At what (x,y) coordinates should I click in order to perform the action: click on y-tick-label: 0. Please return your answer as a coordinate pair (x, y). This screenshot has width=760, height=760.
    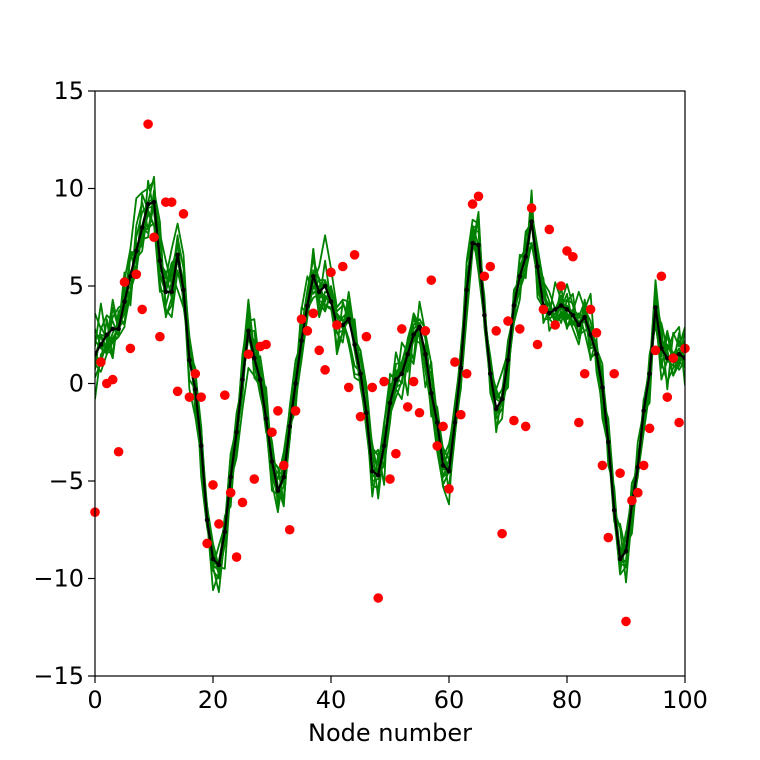
    Looking at the image, I should click on (76, 384).